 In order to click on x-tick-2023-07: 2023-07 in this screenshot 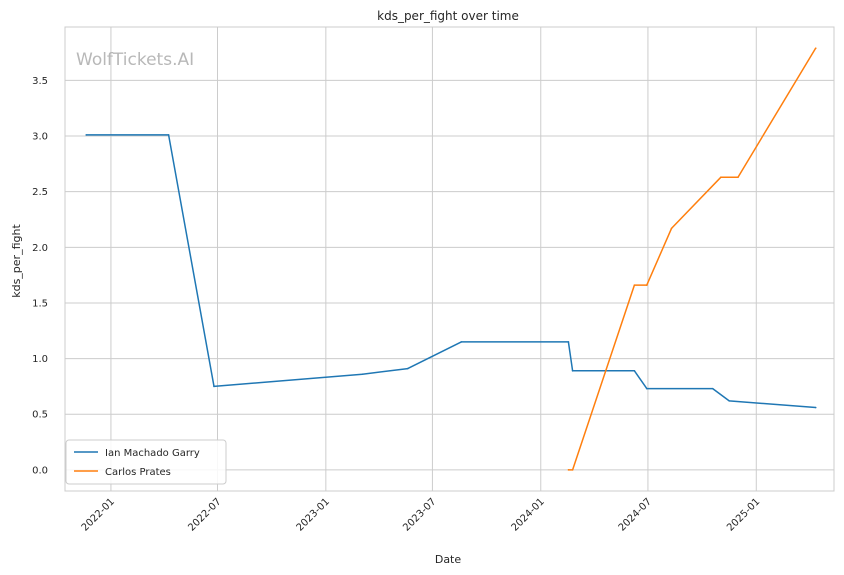, I will do `click(419, 514)`.